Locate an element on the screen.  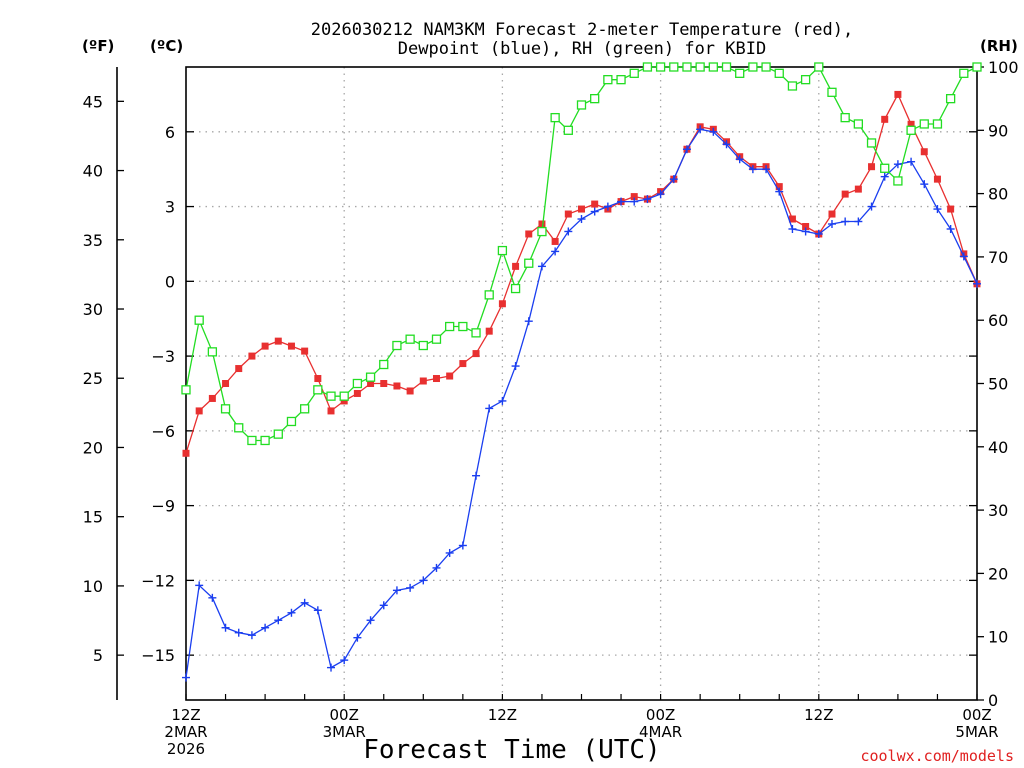
celsius-tick-label: −12 is located at coordinates (158, 580).